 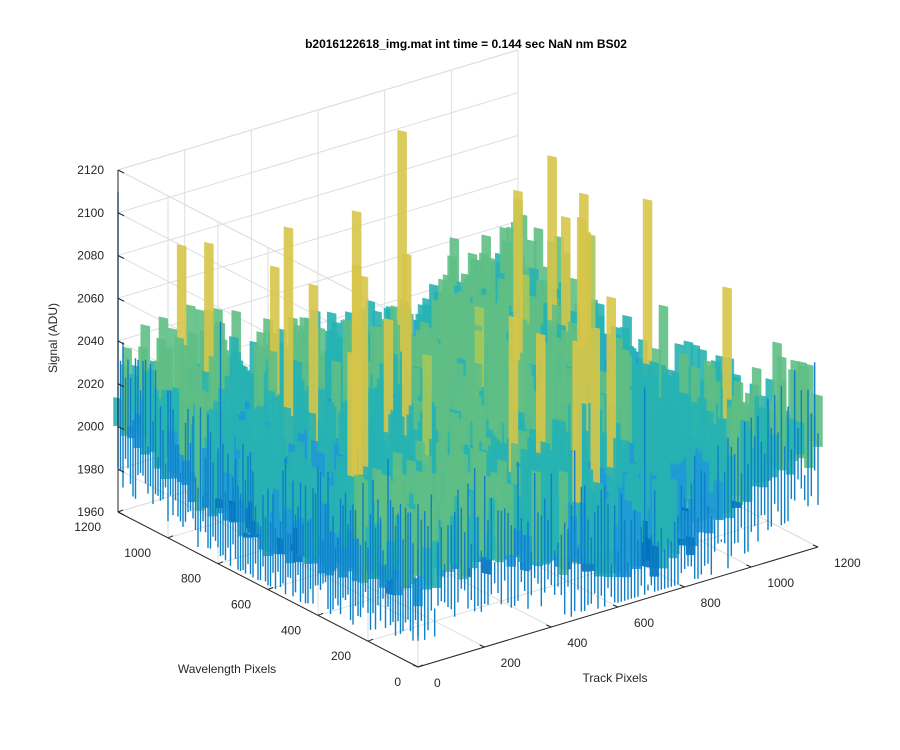 I want to click on x-tick-label: 200, so click(x=511, y=663).